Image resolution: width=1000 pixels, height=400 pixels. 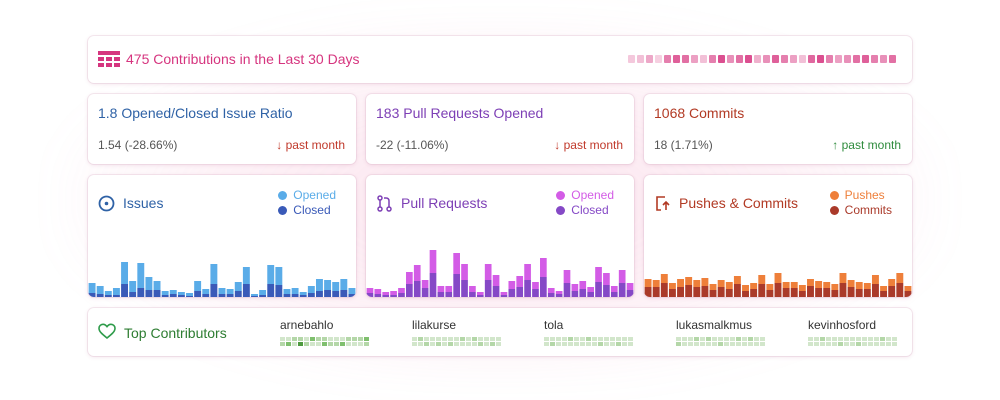 I want to click on contributor-item: lukasmalkmus, so click(x=720, y=332).